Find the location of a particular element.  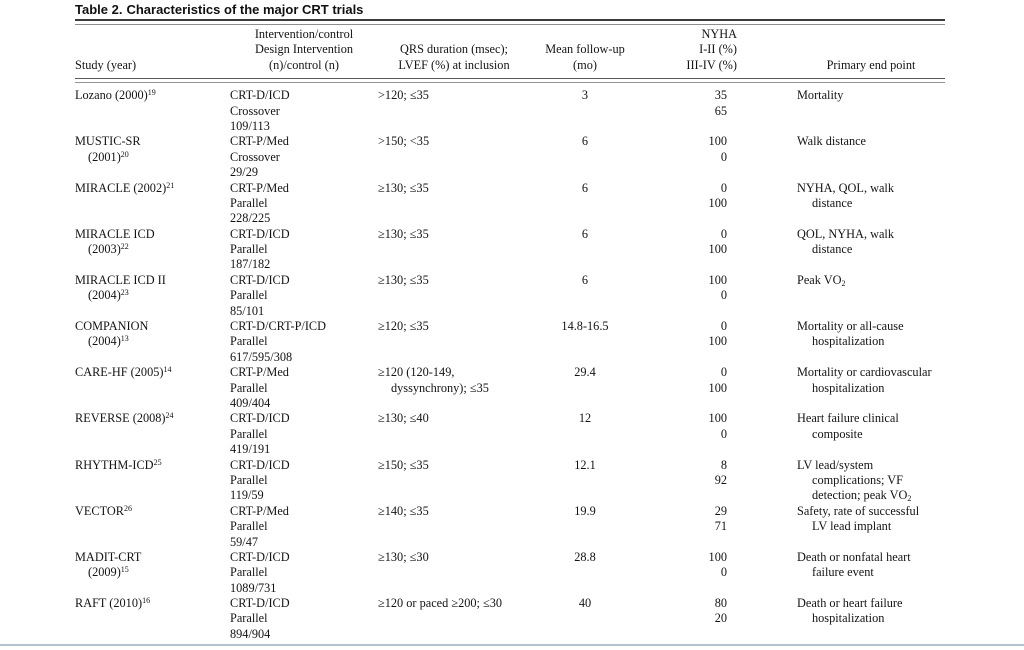

cell-line: NYHA, QOL, walk is located at coordinates (845, 187).